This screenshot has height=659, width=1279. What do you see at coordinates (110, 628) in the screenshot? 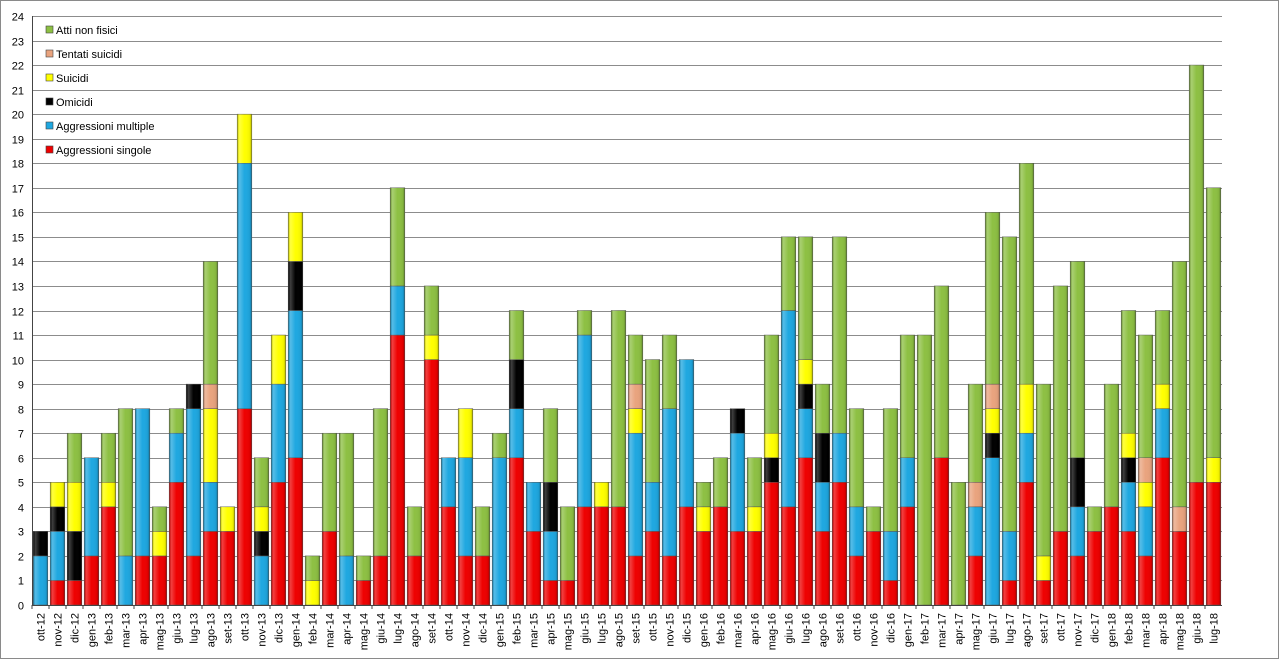
I see `x-tick-label: feb-13` at bounding box center [110, 628].